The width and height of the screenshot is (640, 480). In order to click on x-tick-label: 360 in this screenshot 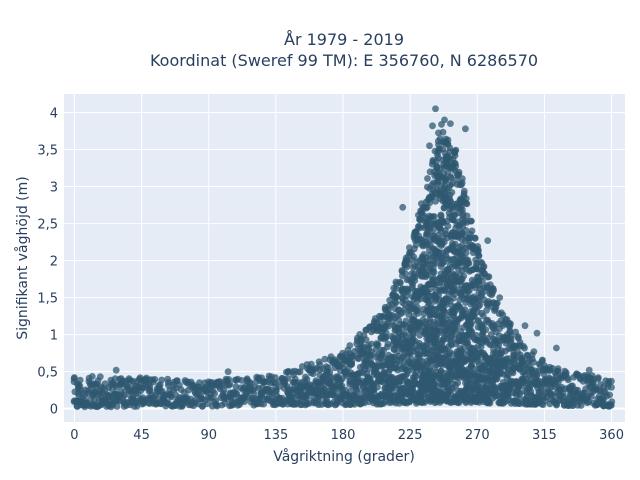, I will do `click(611, 435)`.